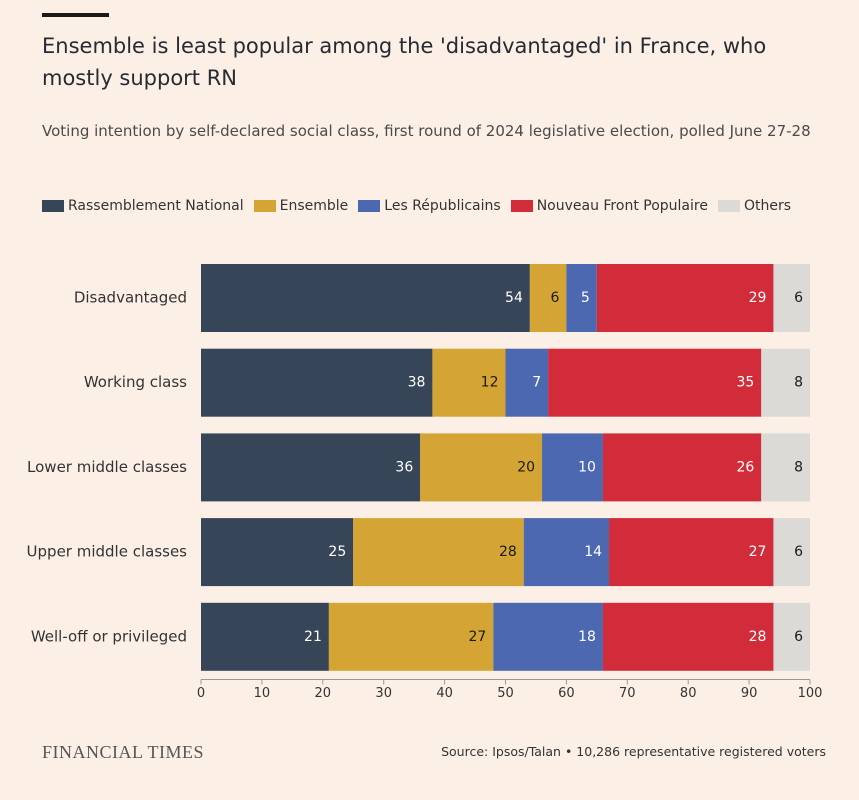  I want to click on category-label: Disadvantaged, so click(130, 298).